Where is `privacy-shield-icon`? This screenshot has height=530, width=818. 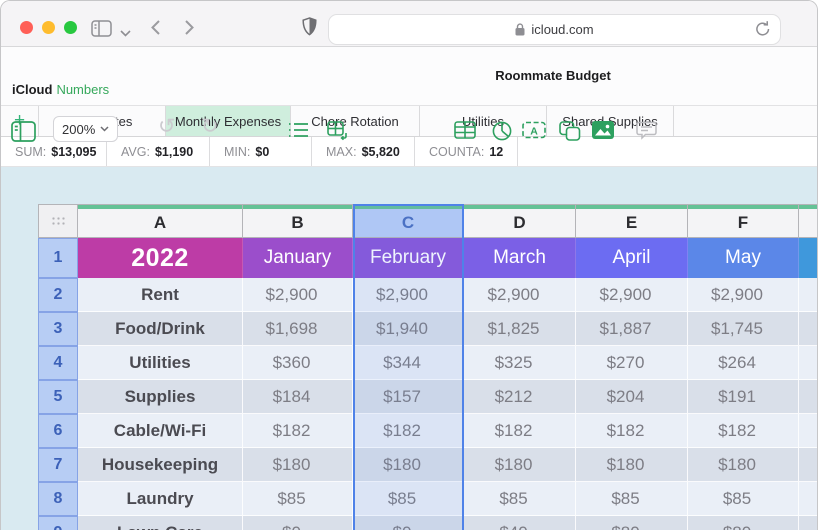
privacy-shield-icon is located at coordinates (309, 29).